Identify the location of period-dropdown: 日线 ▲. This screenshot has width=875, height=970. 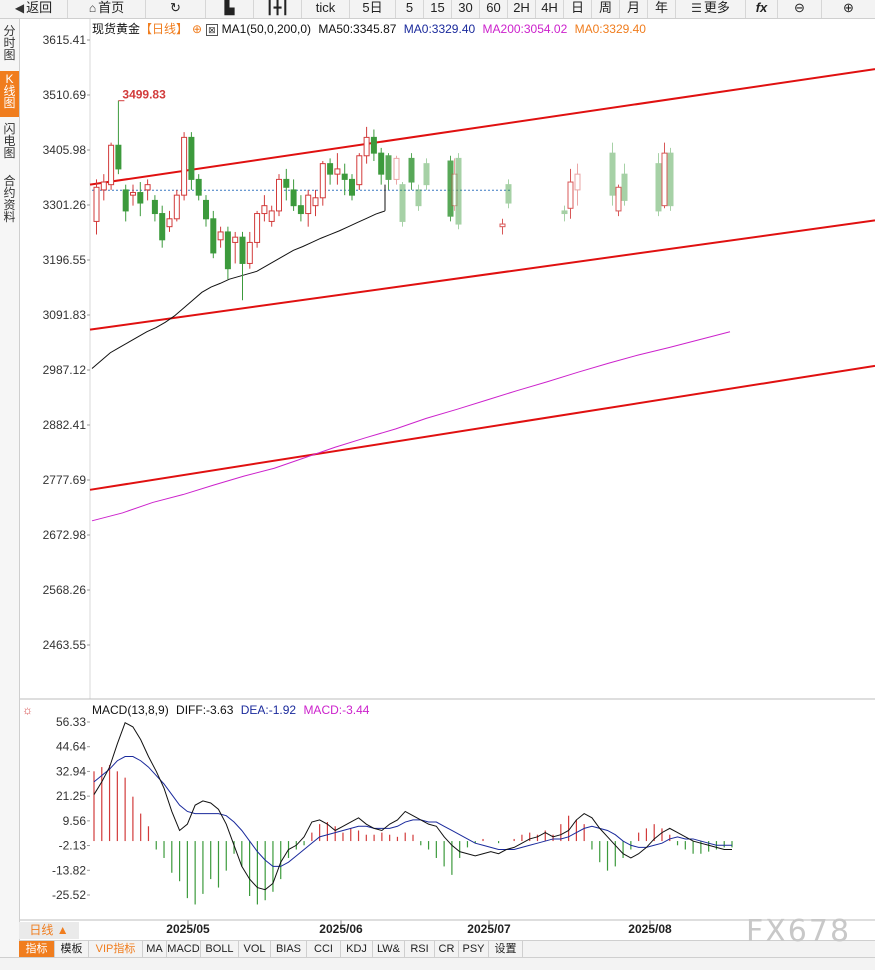
(49, 930).